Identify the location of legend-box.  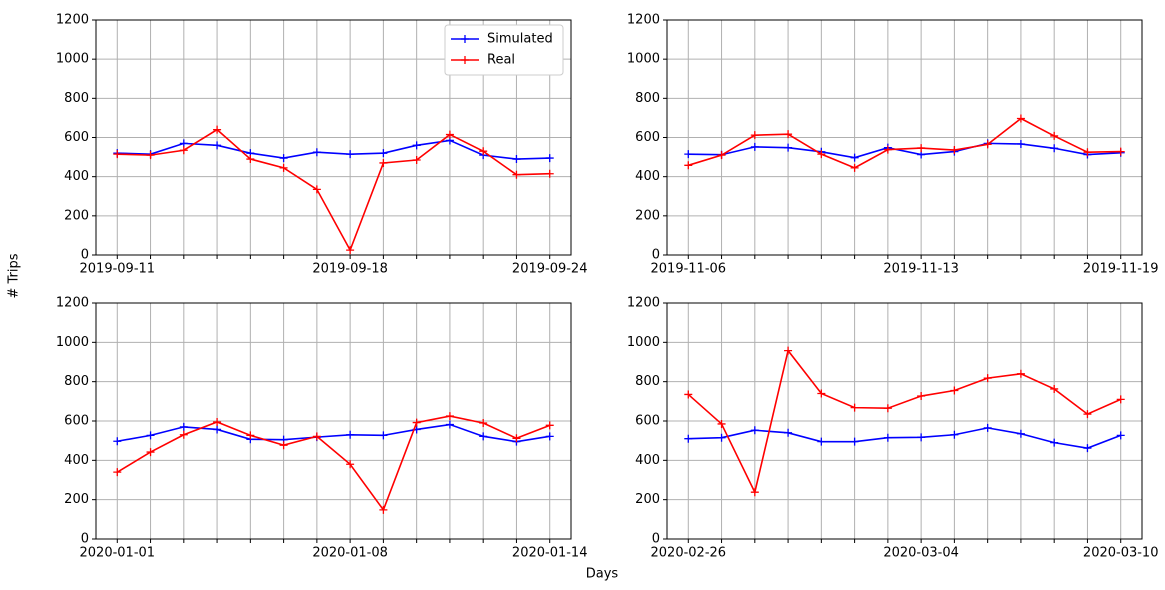
(504, 50).